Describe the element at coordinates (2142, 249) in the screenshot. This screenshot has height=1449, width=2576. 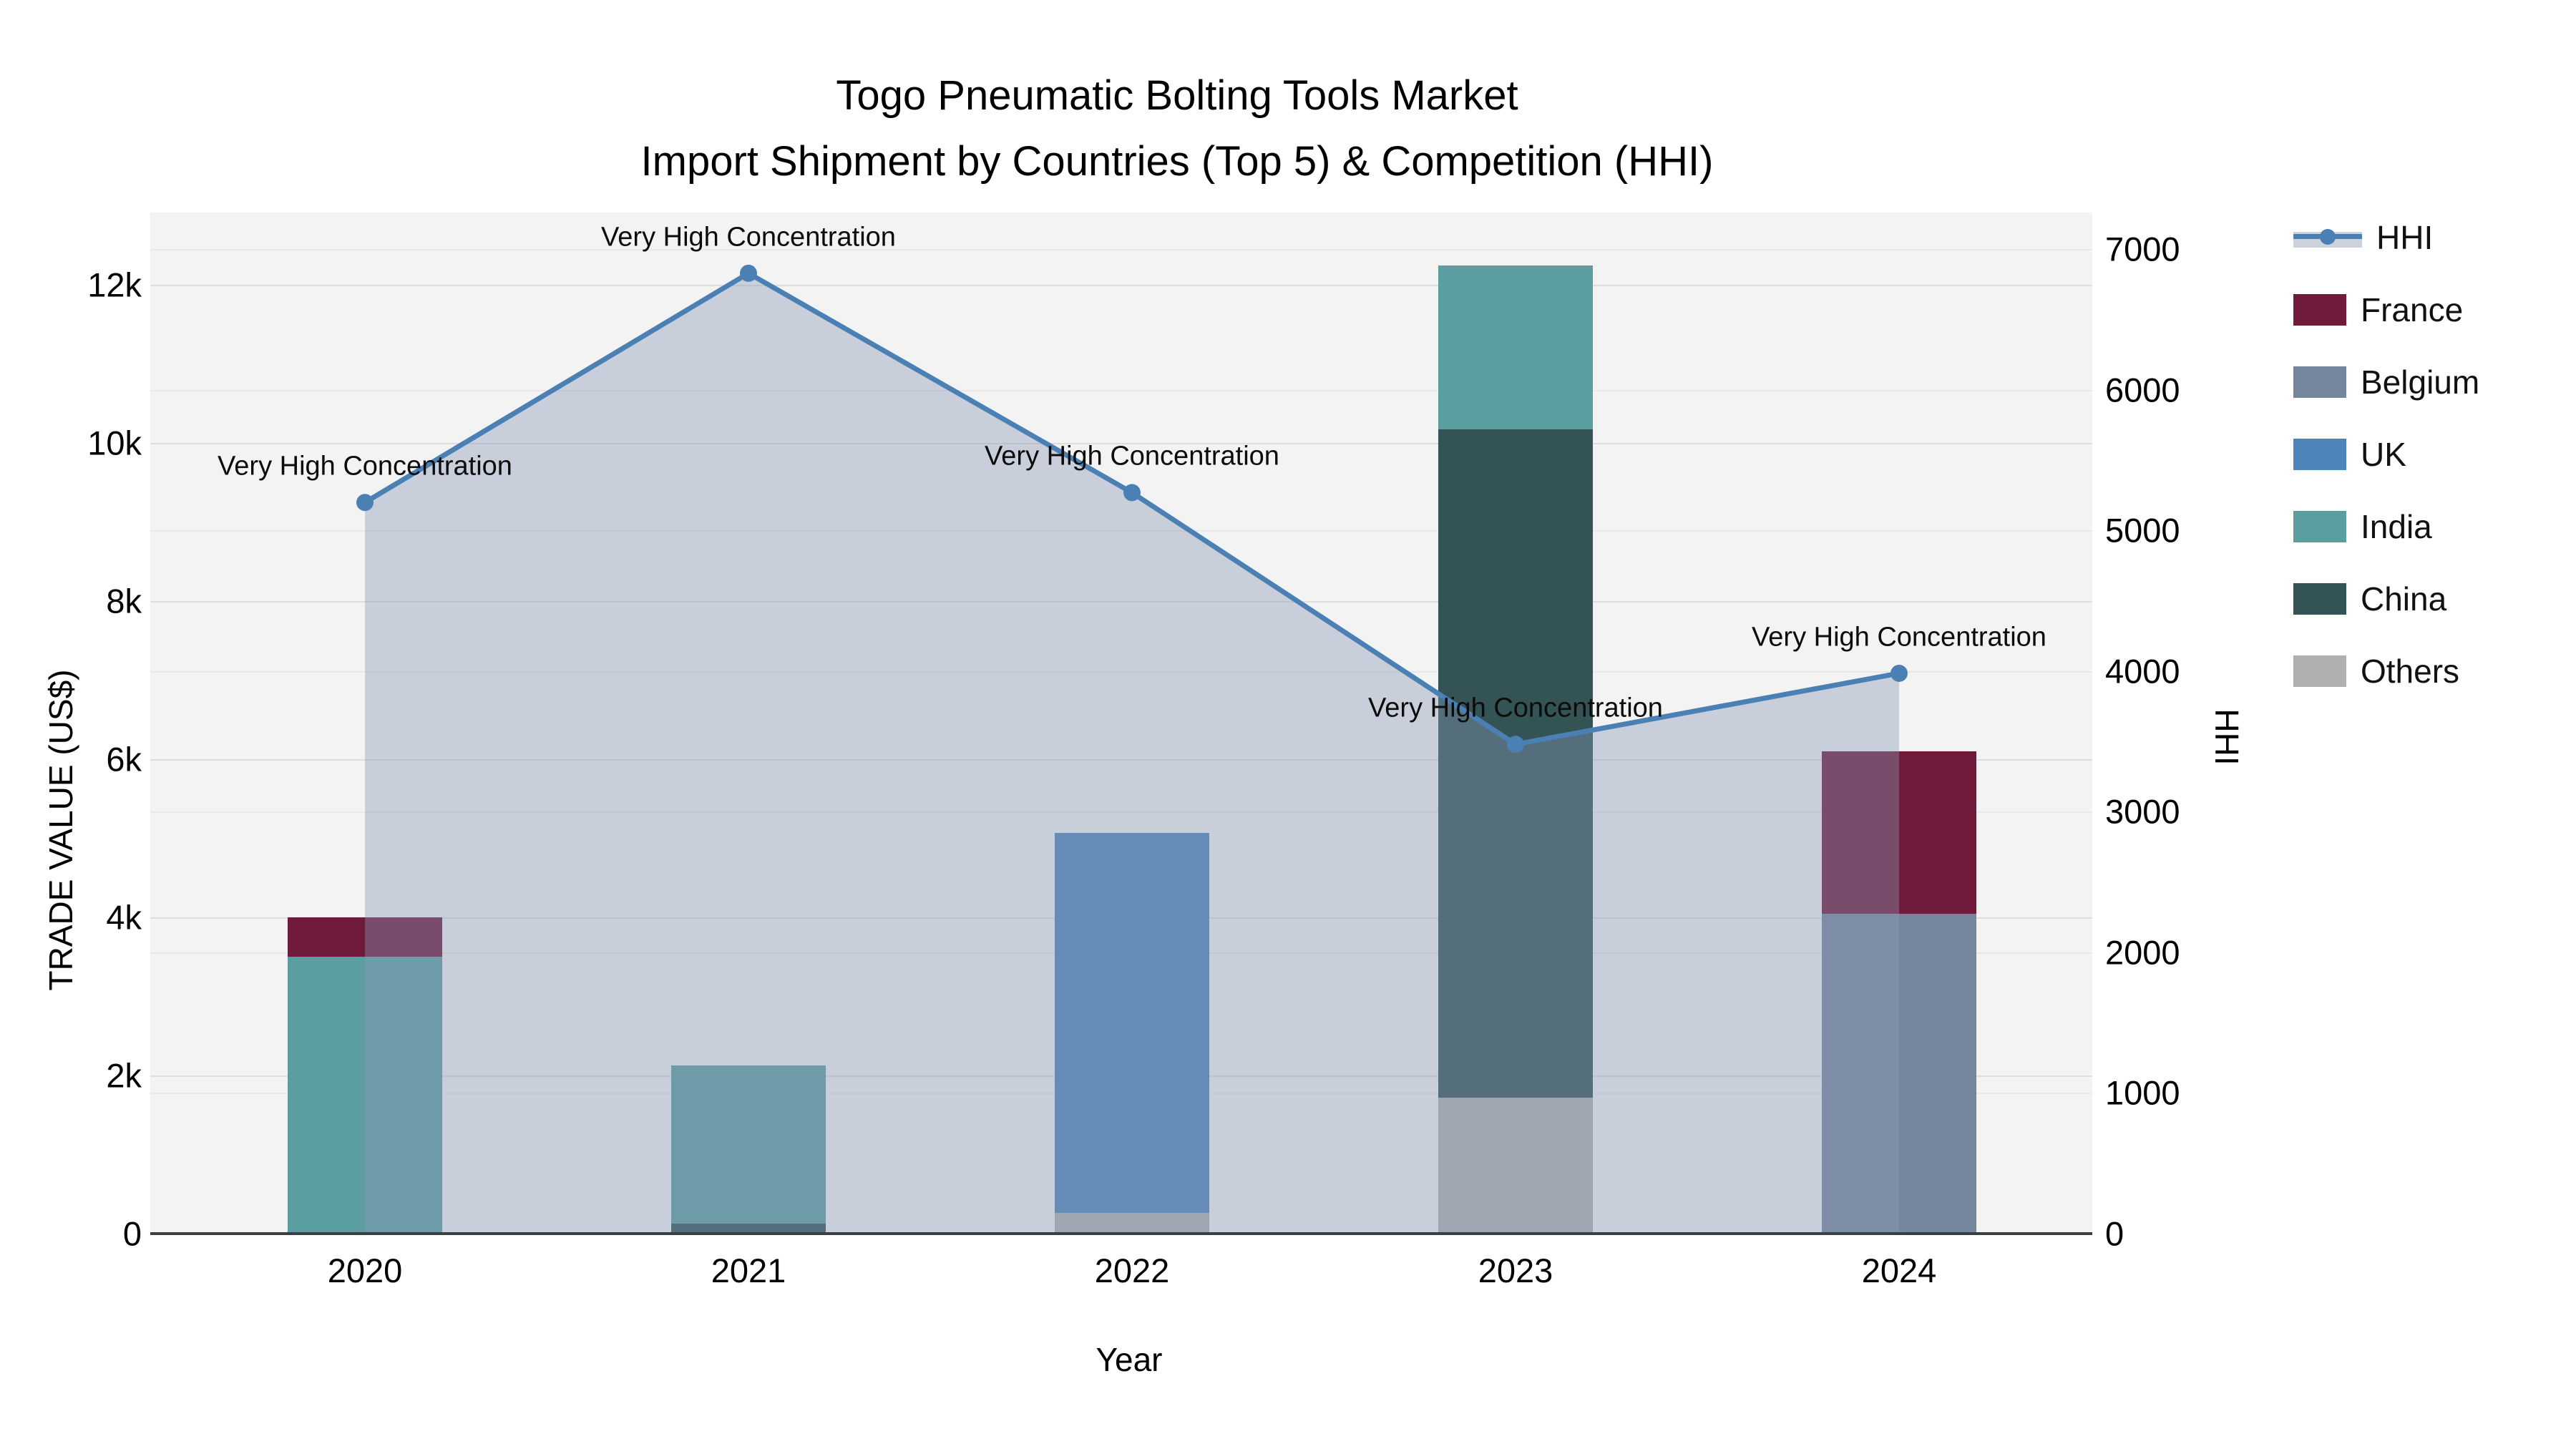
I see `y-right-tick-label: 7000` at that location.